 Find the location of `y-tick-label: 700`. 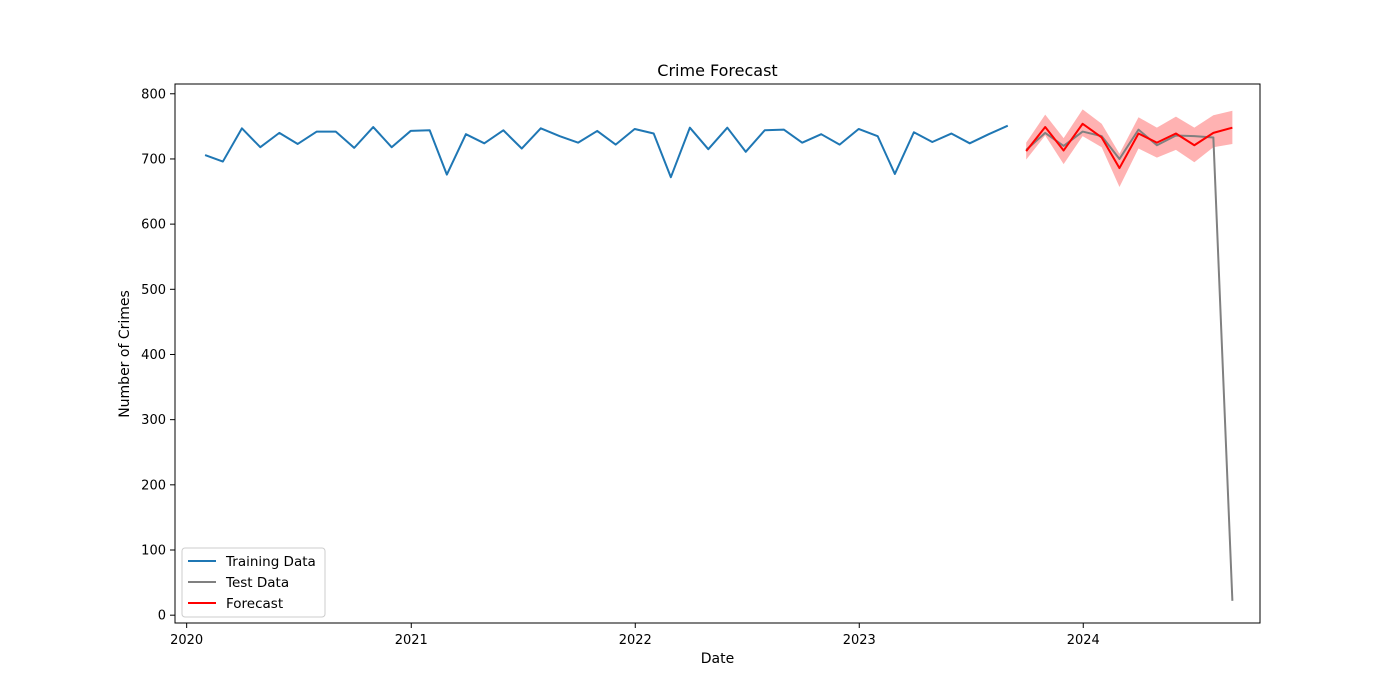

y-tick-label: 700 is located at coordinates (153, 159).